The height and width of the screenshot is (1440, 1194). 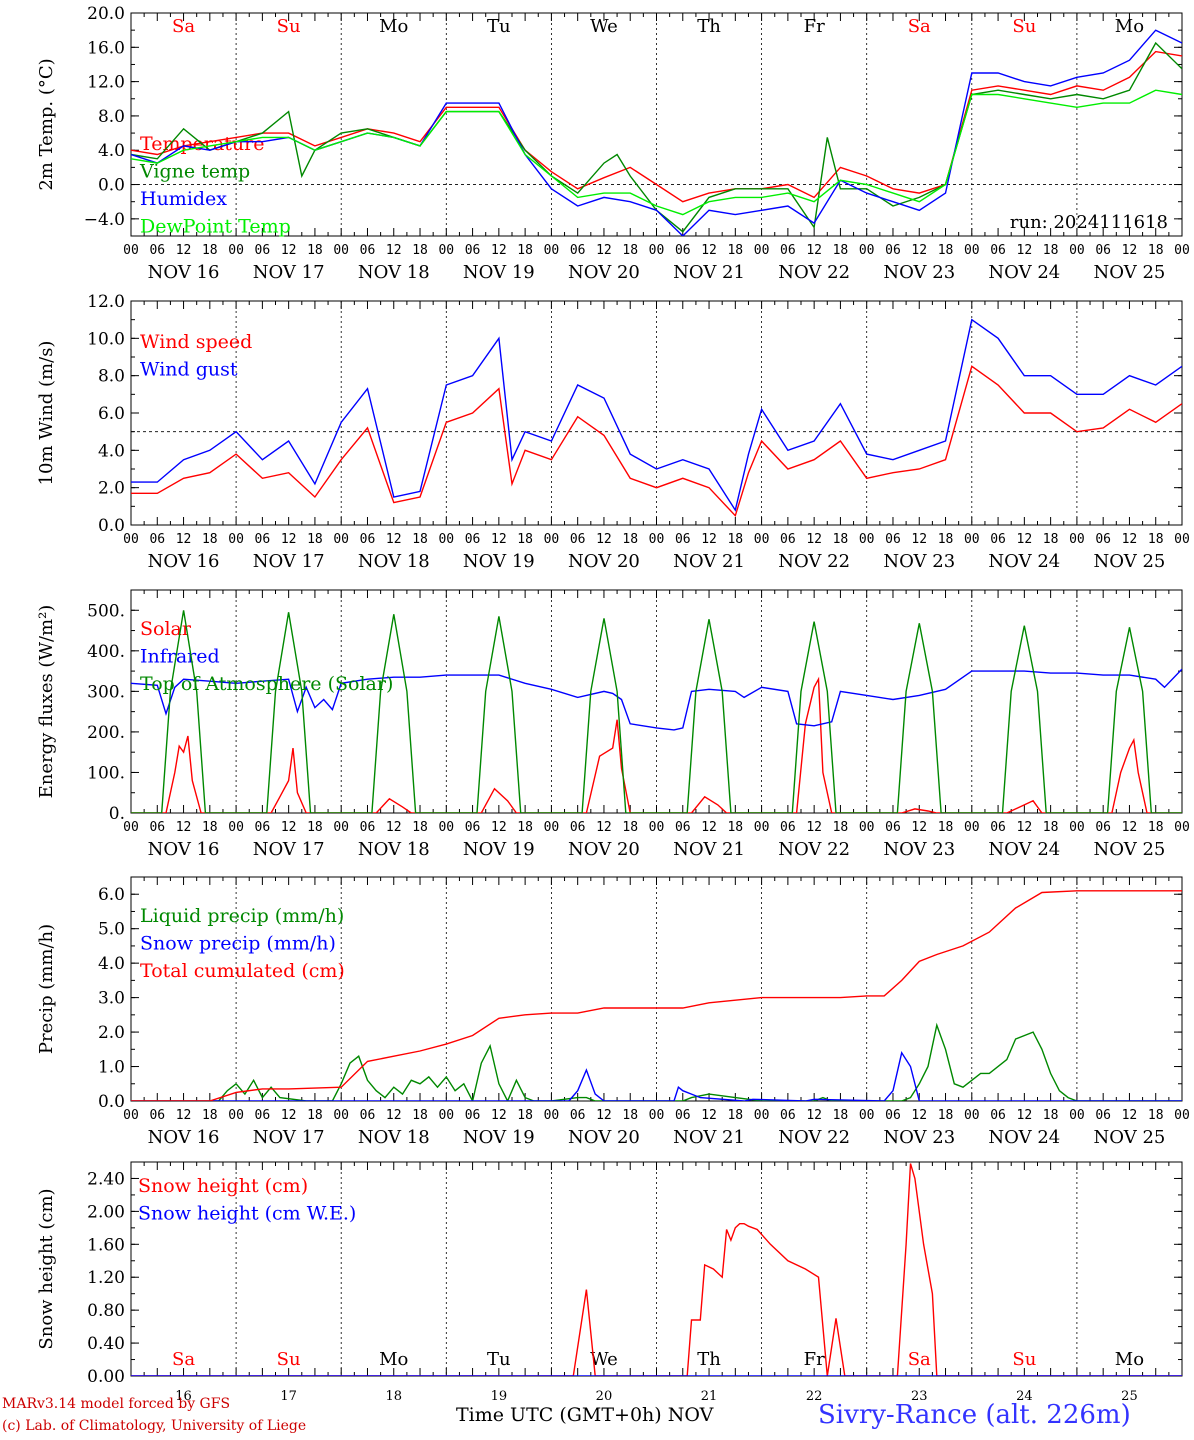 I want to click on legend-entry: Snow precip (mm/h), so click(x=238, y=944).